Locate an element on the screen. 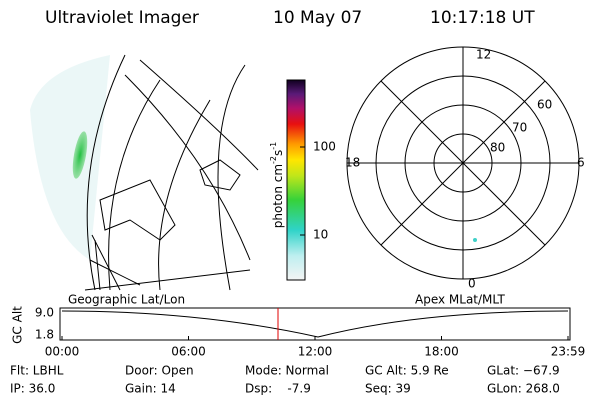 The width and height of the screenshot is (600, 400). polar-emission is located at coordinates (475, 240).